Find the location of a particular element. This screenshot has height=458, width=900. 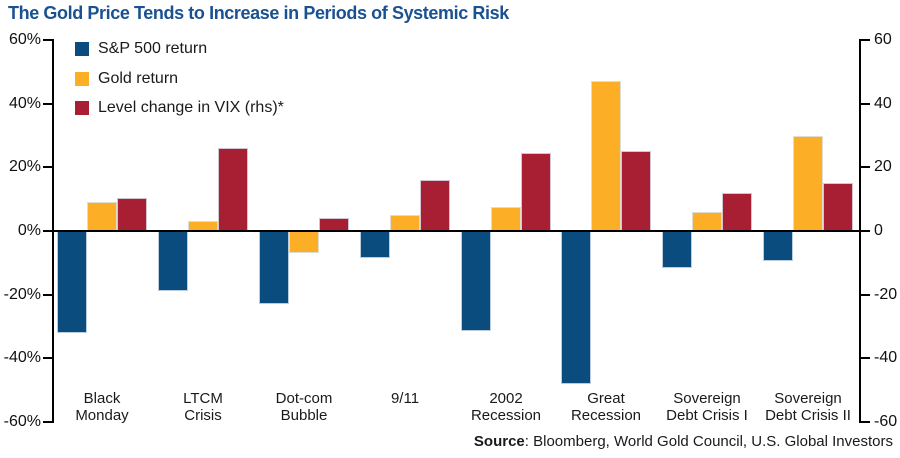

legend-item-sp500-return: S&P 500 return is located at coordinates (141, 48).